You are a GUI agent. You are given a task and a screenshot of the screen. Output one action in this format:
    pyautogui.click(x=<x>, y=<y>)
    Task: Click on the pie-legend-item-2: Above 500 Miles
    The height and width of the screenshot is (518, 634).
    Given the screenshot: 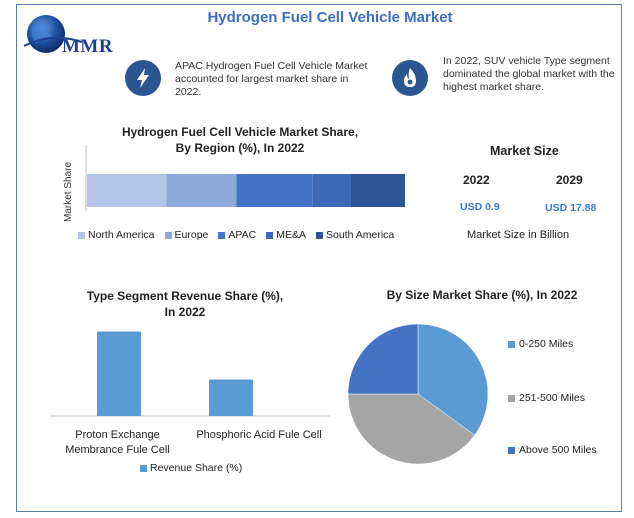 What is the action you would take?
    pyautogui.click(x=552, y=450)
    